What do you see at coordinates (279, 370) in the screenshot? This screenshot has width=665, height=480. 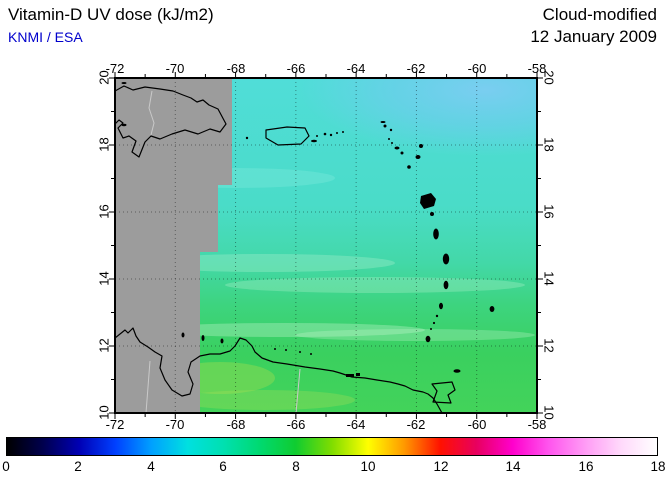 I see `south-america-coast` at bounding box center [279, 370].